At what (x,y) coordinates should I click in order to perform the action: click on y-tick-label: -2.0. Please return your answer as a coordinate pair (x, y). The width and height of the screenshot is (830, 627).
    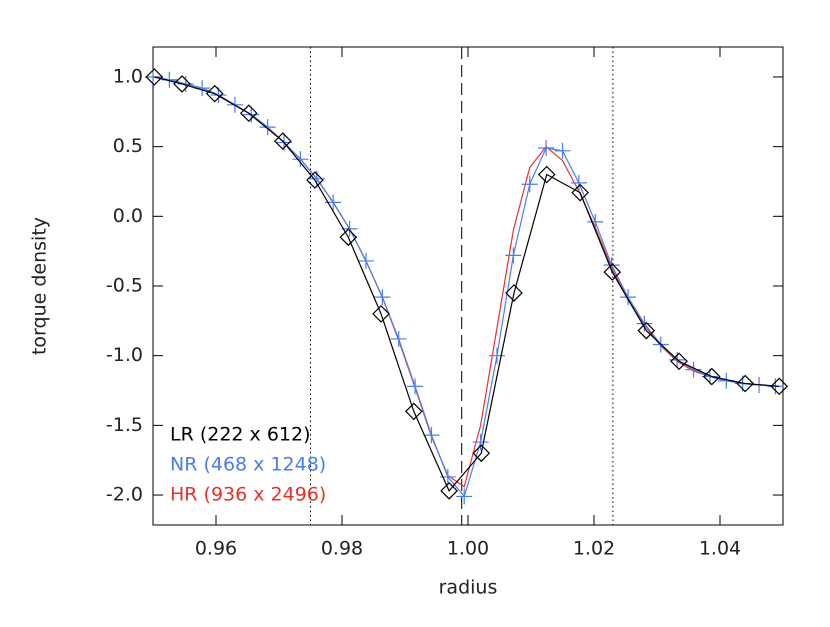
    Looking at the image, I should click on (124, 495).